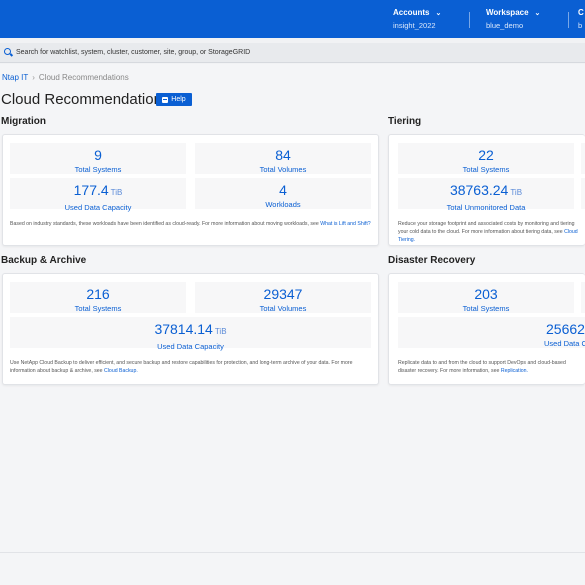 The height and width of the screenshot is (585, 585). I want to click on third-selector: C b, so click(581, 19).